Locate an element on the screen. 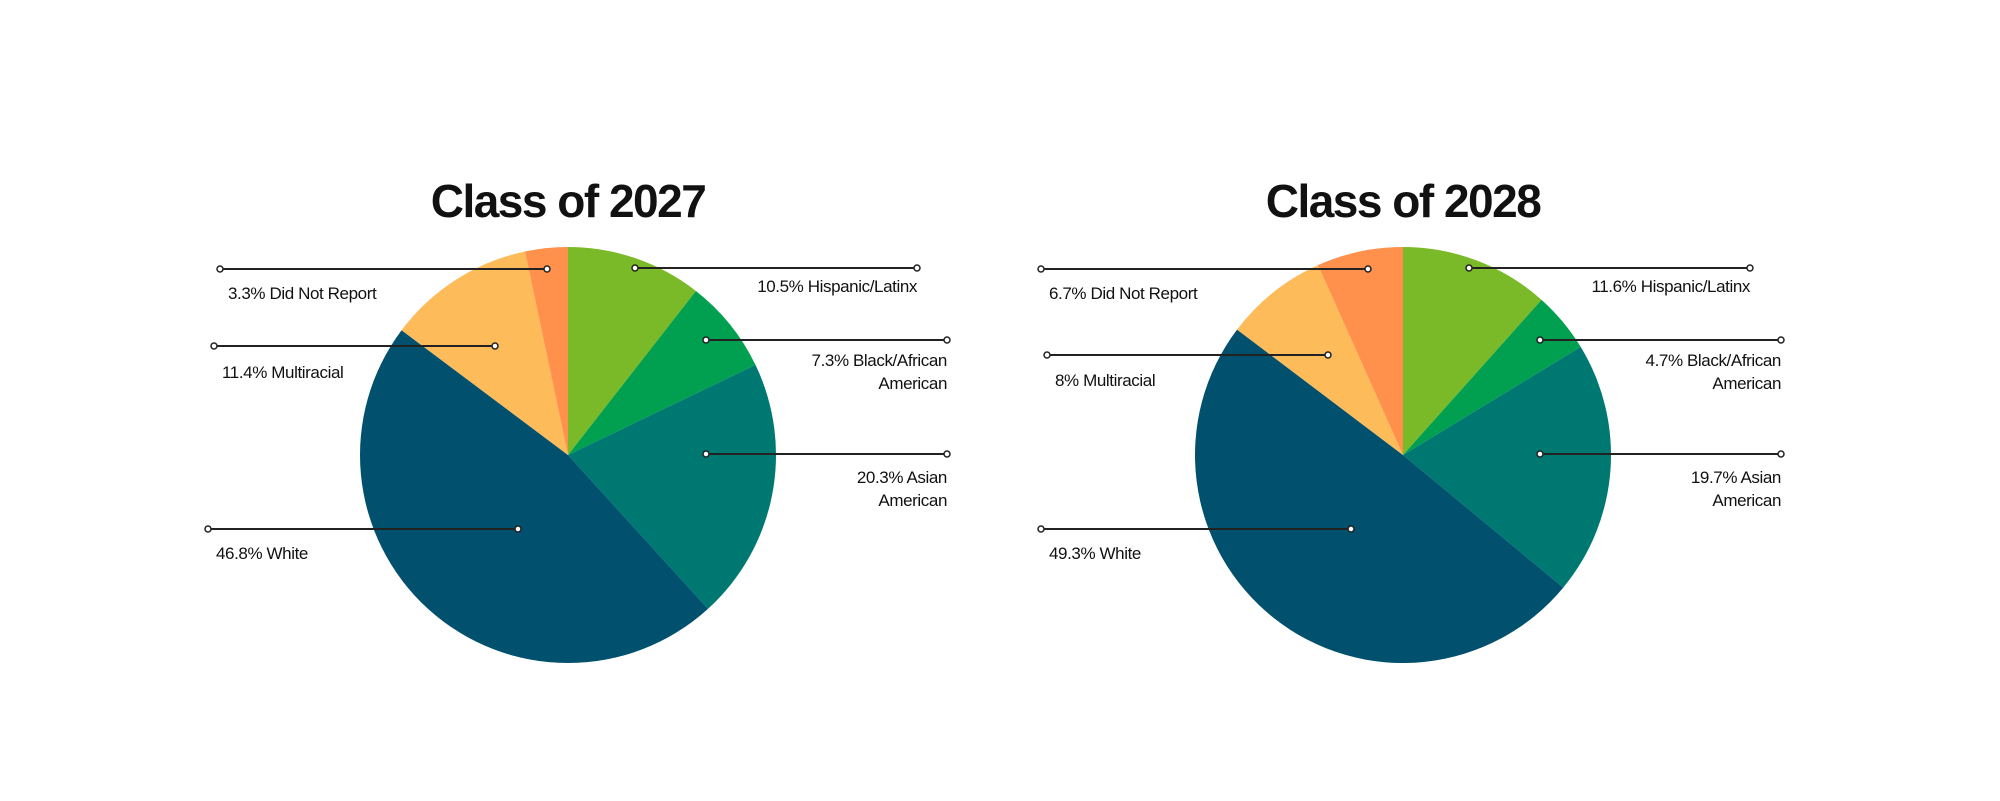 This screenshot has height=801, width=2000. data-label: 20.3% Asian is located at coordinates (902, 477).